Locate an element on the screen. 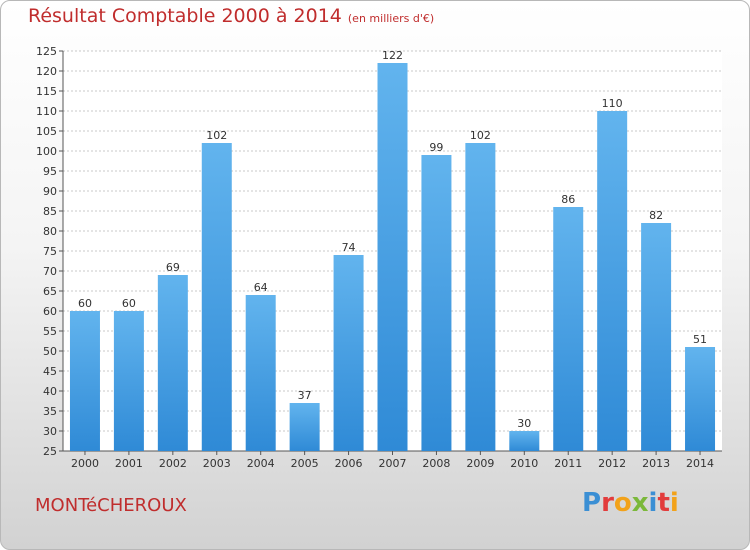 Image resolution: width=750 pixels, height=550 pixels. y-tick-label: 105 is located at coordinates (46, 131).